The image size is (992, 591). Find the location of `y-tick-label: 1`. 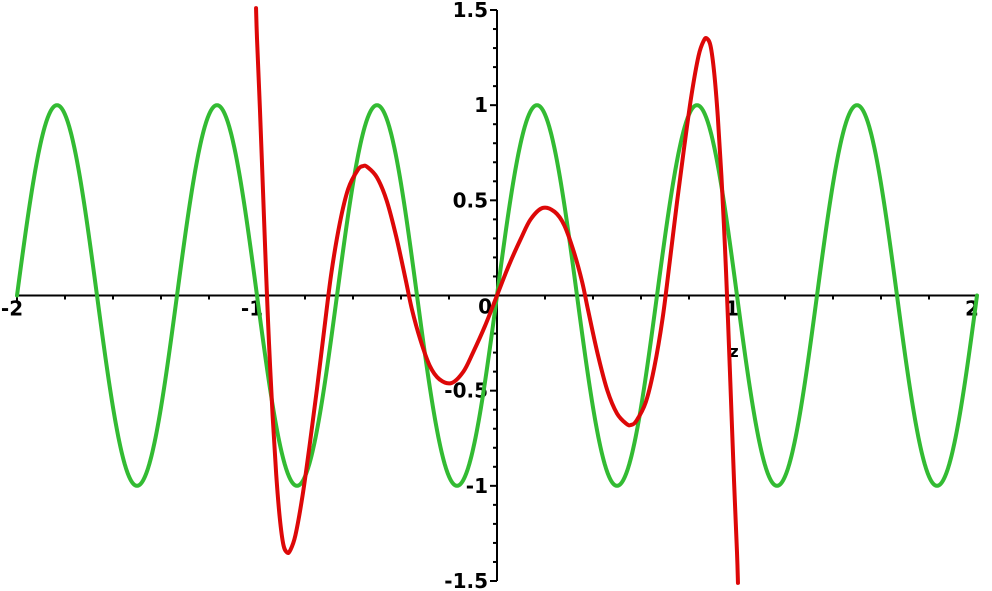

y-tick-label: 1 is located at coordinates (481, 105).